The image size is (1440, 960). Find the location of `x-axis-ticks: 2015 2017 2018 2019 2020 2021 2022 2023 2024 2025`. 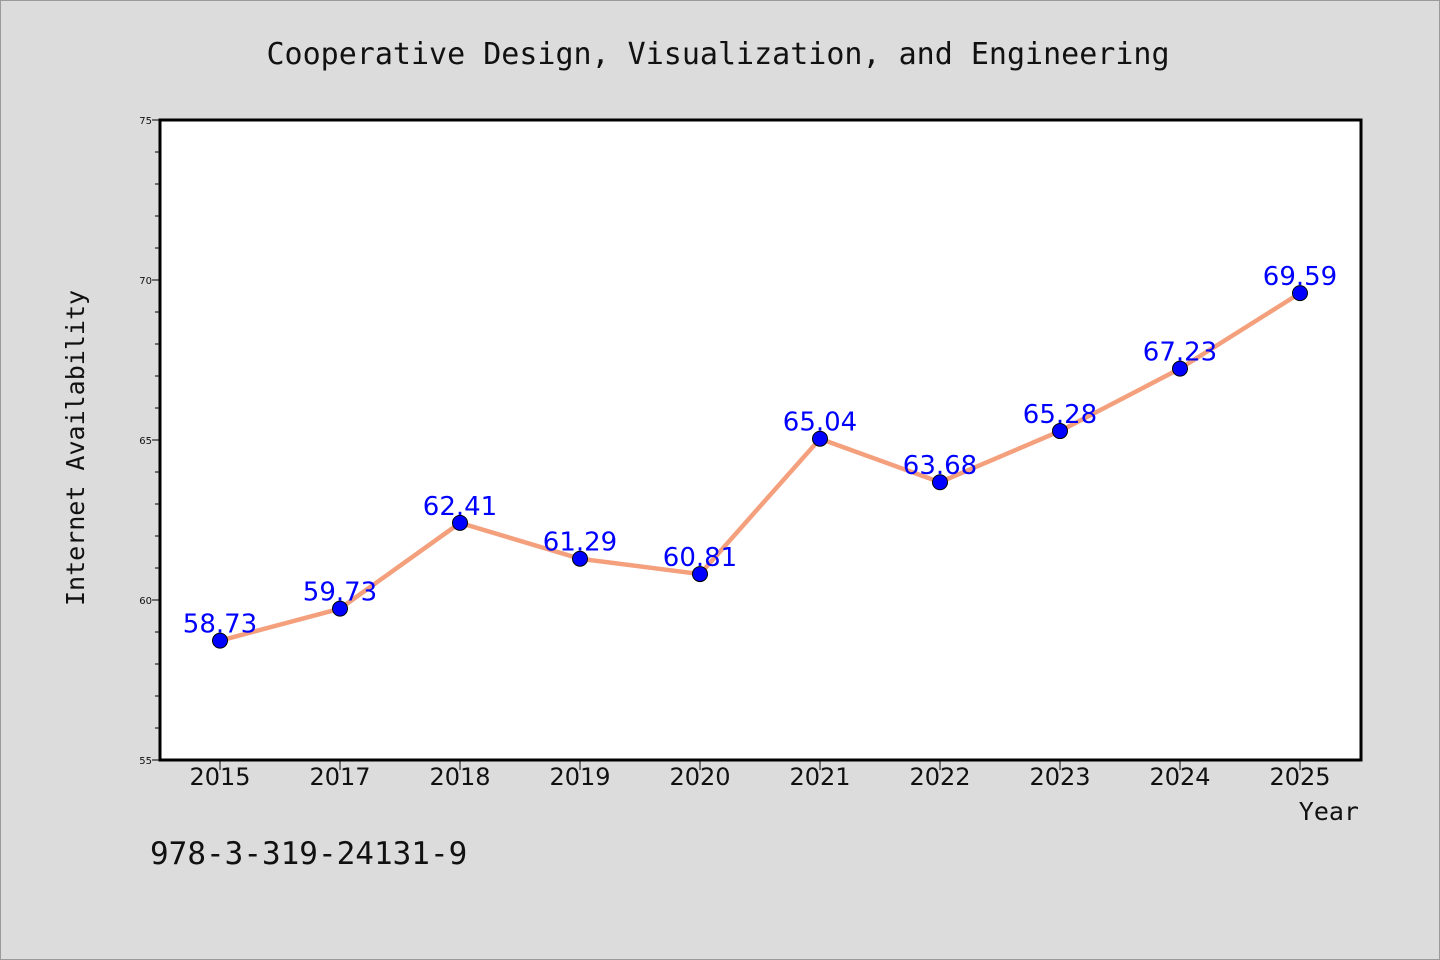

x-axis-ticks: 2015 2017 2018 2019 2020 2021 2022 2023 2024 2025 is located at coordinates (760, 775).